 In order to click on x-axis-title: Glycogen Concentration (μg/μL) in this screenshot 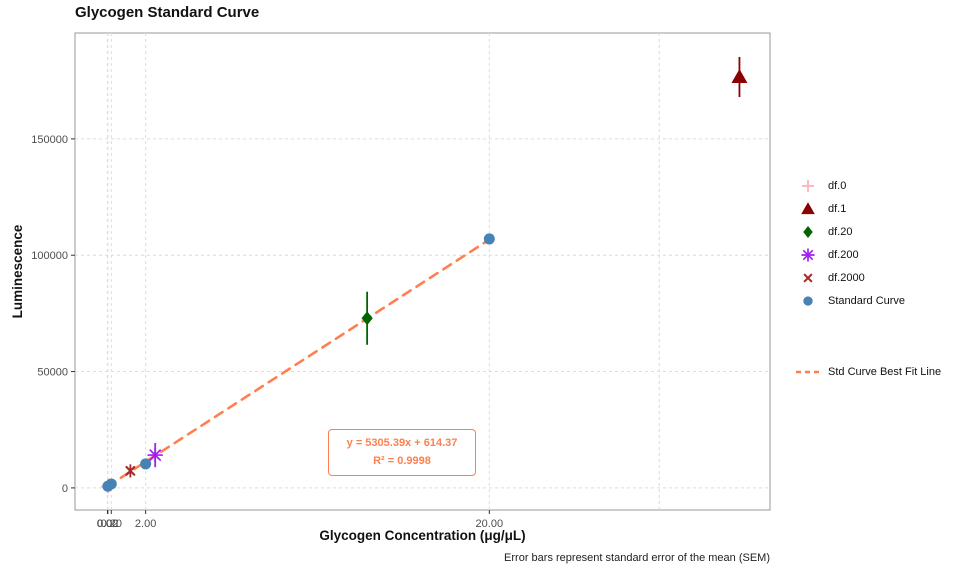, I will do `click(422, 535)`.